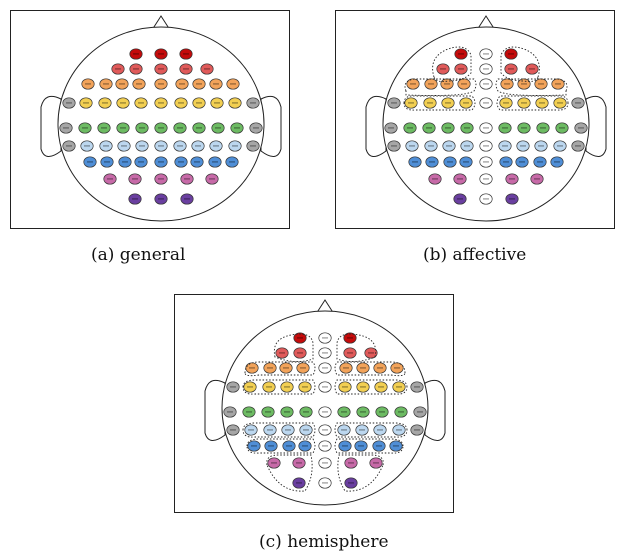 The height and width of the screenshot is (560, 624). I want to click on group-orange-left, so click(440, 87).